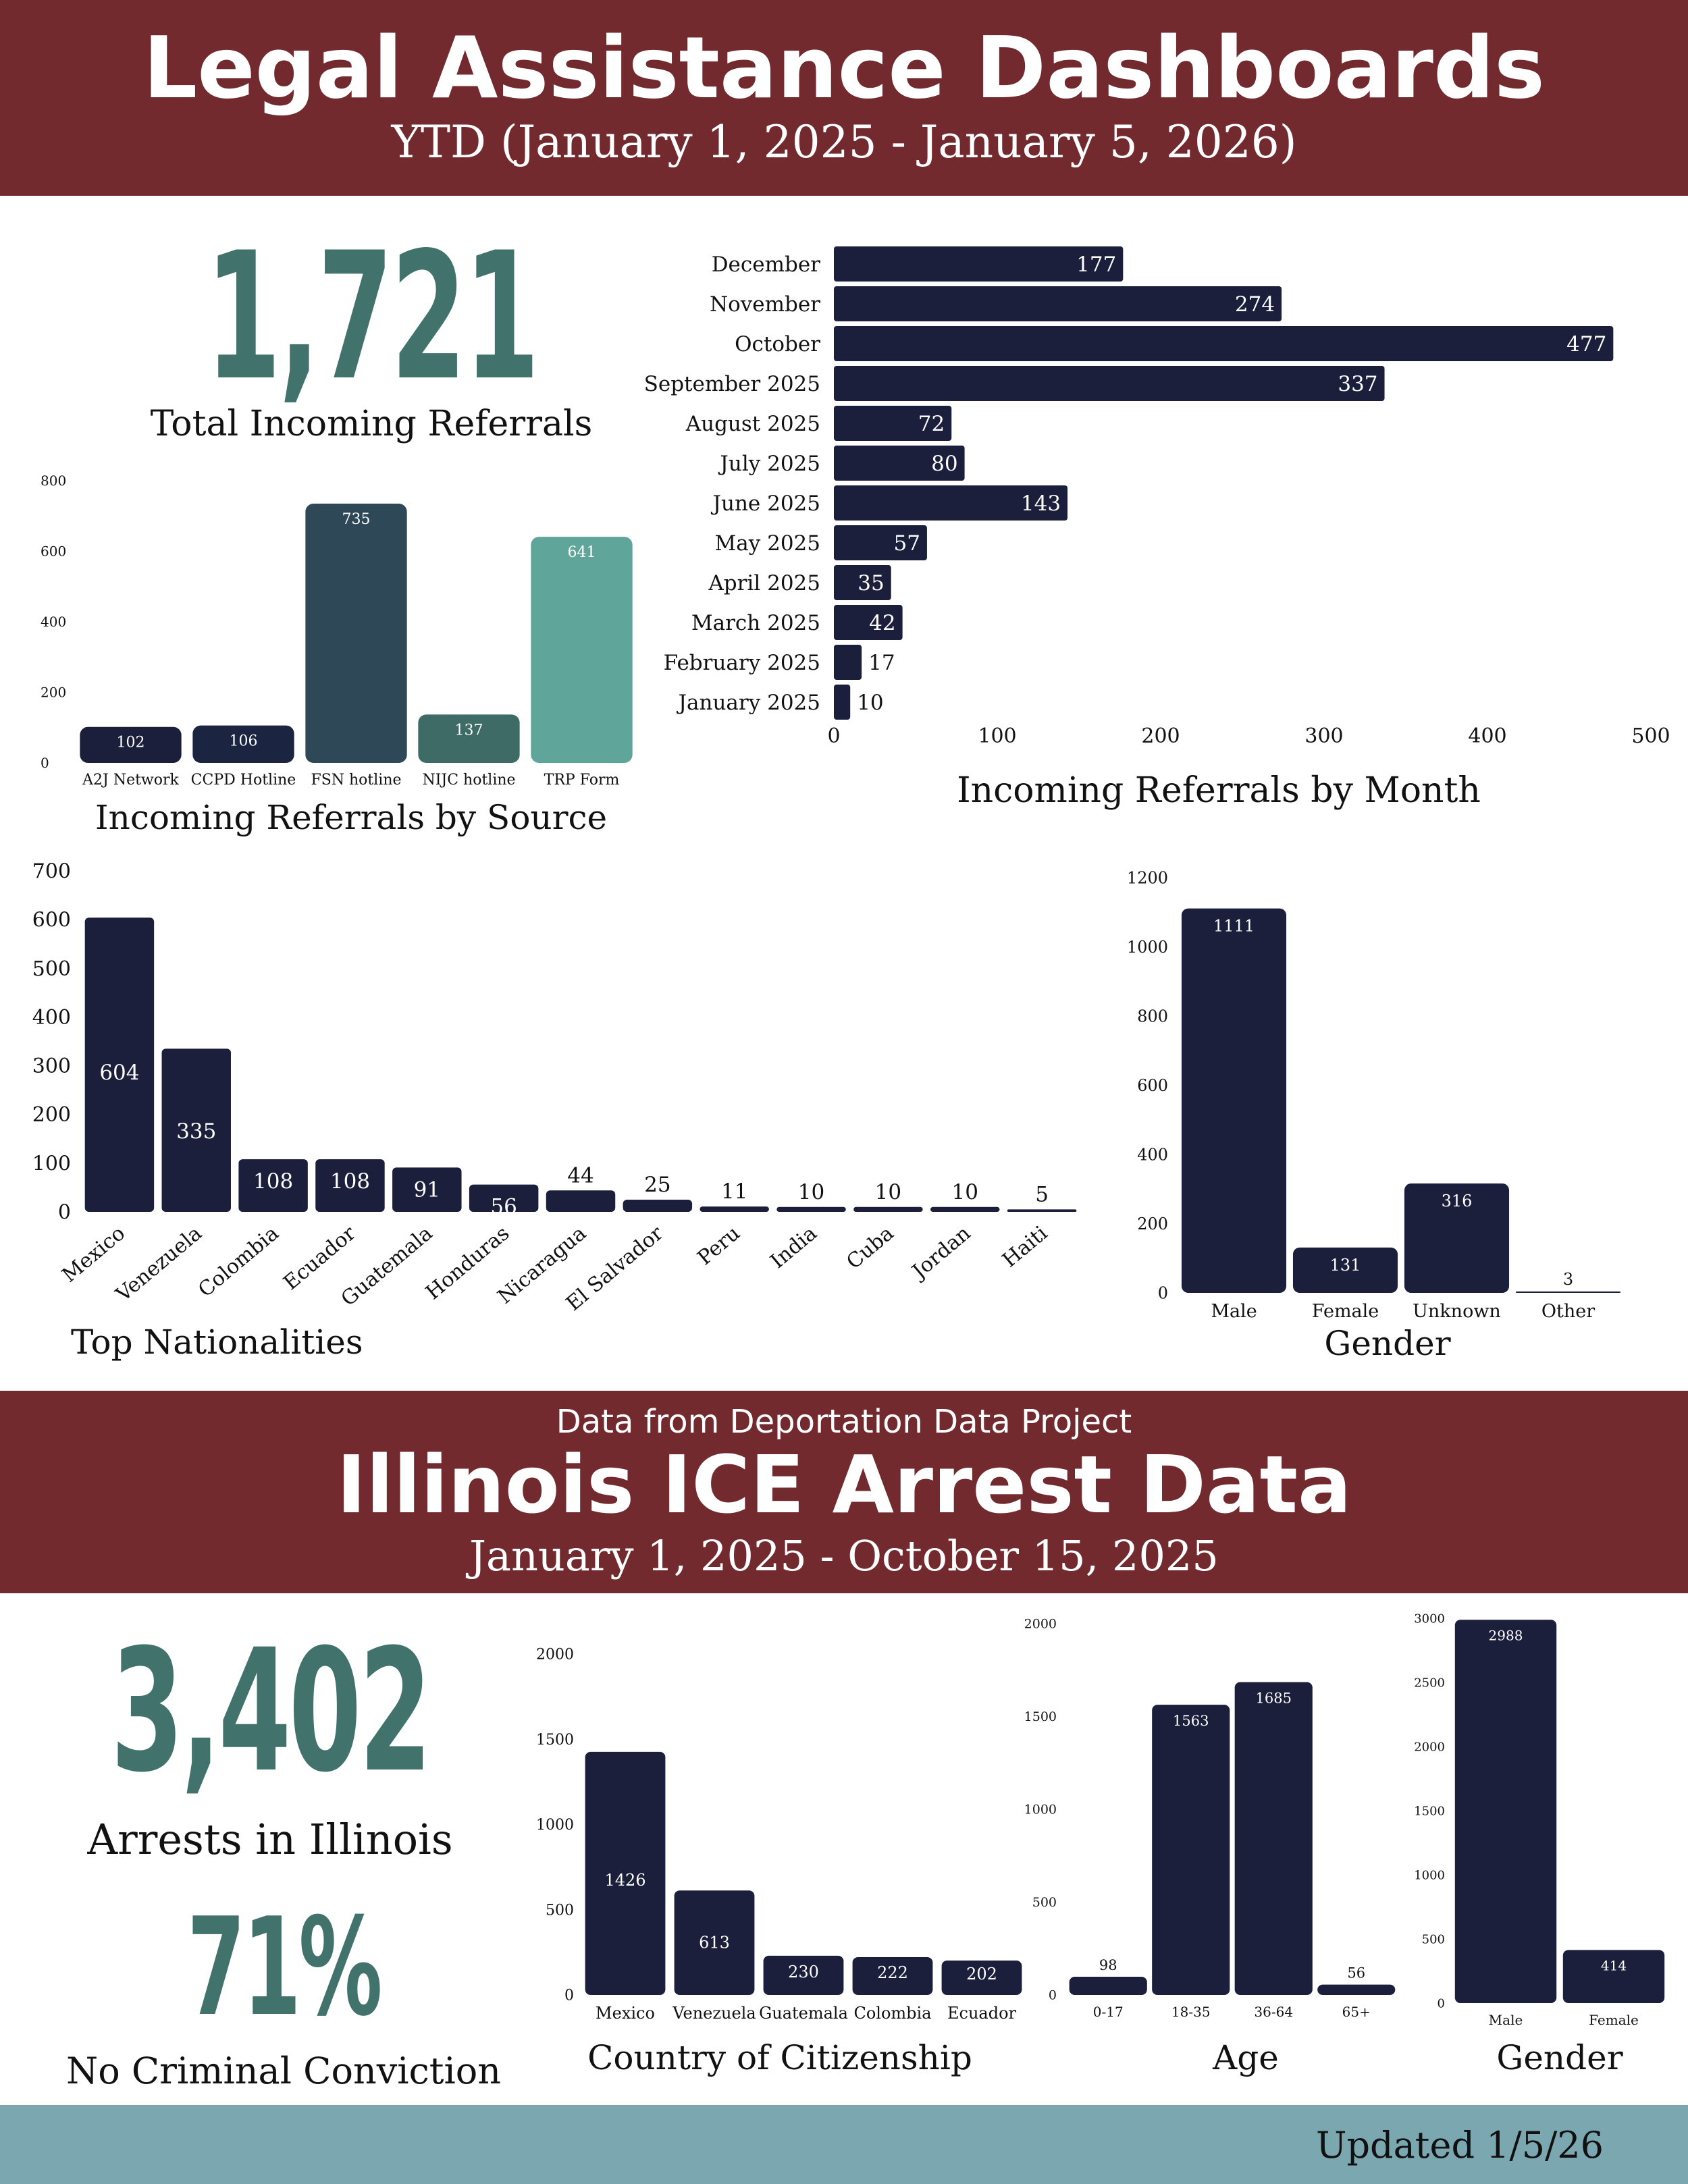 The image size is (1688, 2184). What do you see at coordinates (833, 736) in the screenshot?
I see `month-xtick: 0` at bounding box center [833, 736].